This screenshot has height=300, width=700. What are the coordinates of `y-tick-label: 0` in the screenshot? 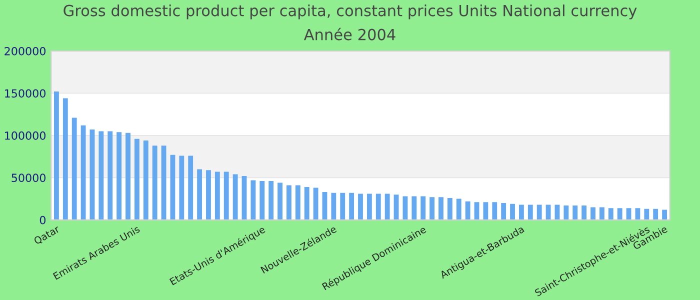 It's located at (43, 220).